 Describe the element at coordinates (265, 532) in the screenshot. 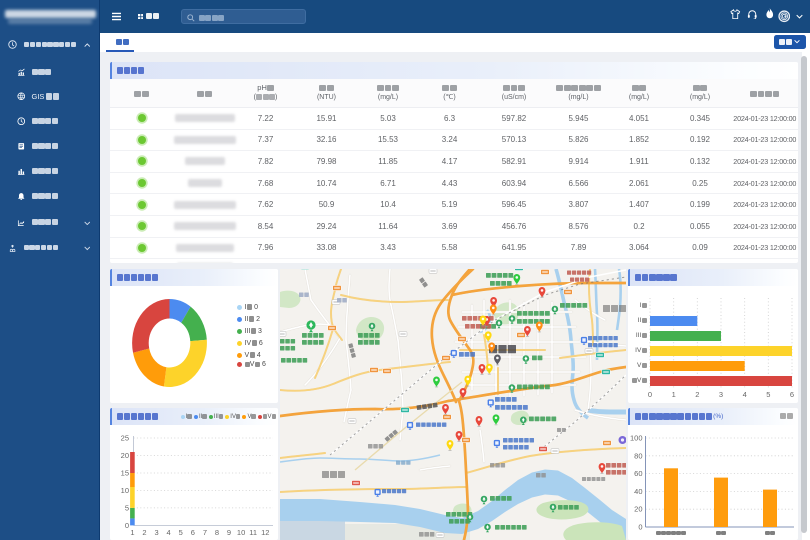

I see `svg-text: 12` at that location.